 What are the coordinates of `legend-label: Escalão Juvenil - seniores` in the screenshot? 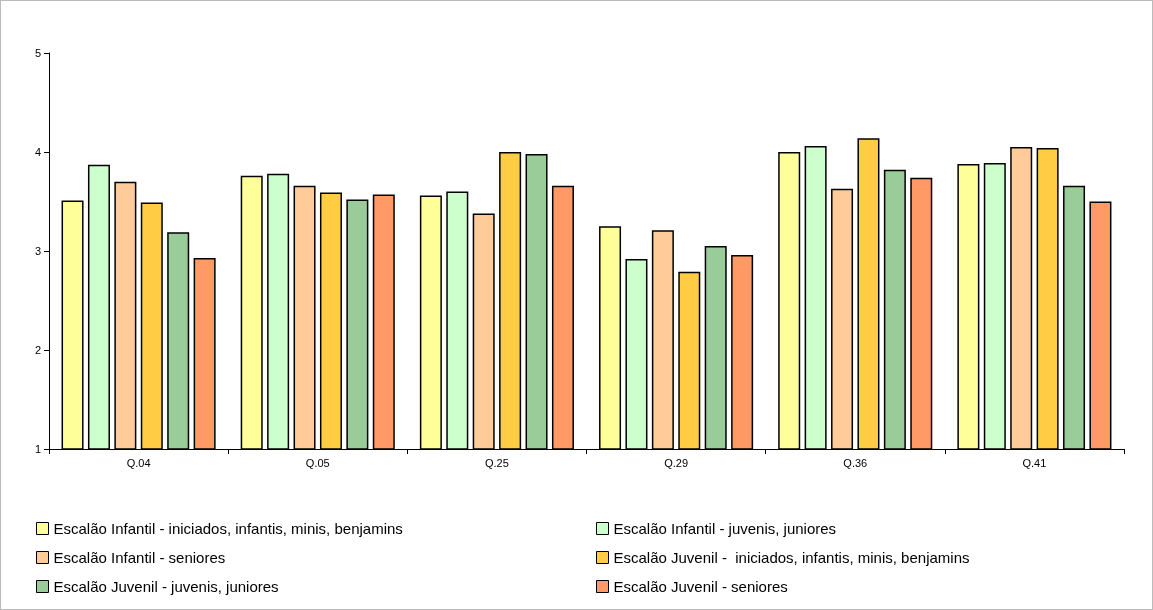 It's located at (700, 586).